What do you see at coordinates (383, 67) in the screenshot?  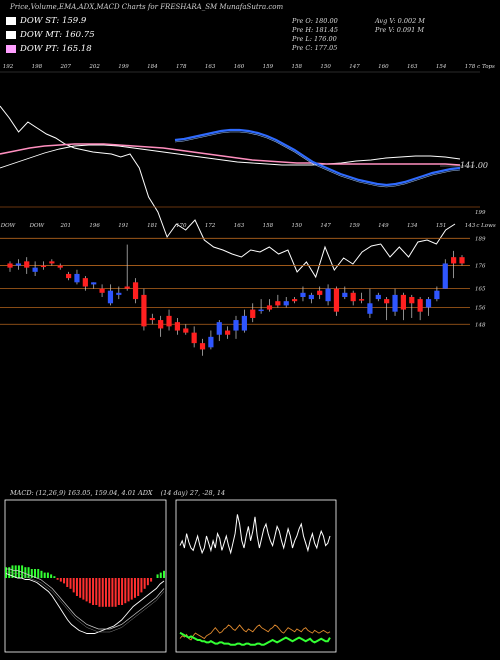 I see `top-tick-label: 160` at bounding box center [383, 67].